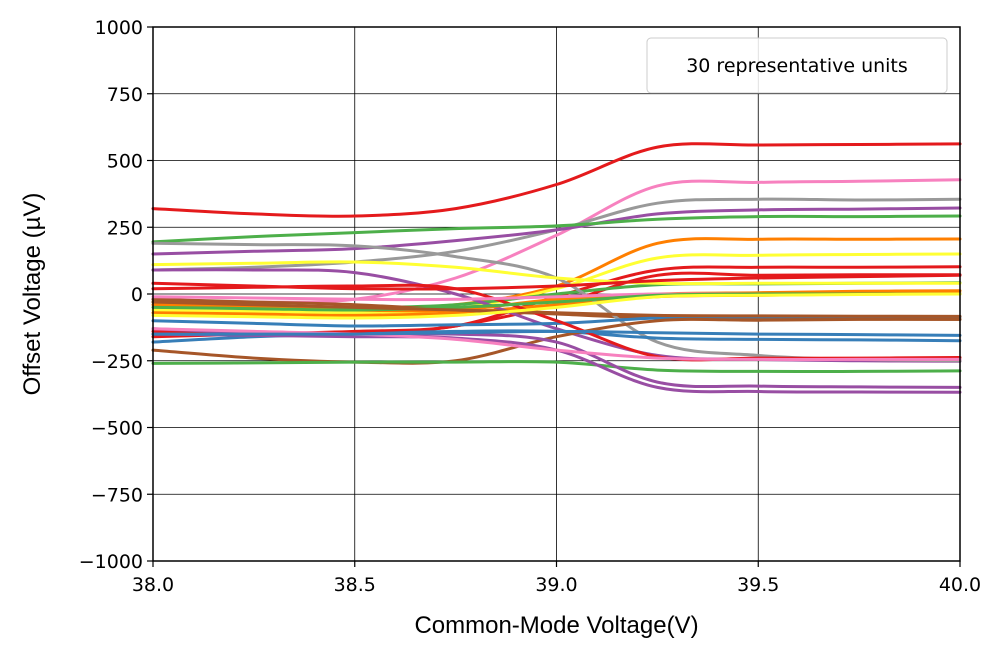  What do you see at coordinates (111, 562) in the screenshot?
I see `y-tick-label-8: −1000` at bounding box center [111, 562].